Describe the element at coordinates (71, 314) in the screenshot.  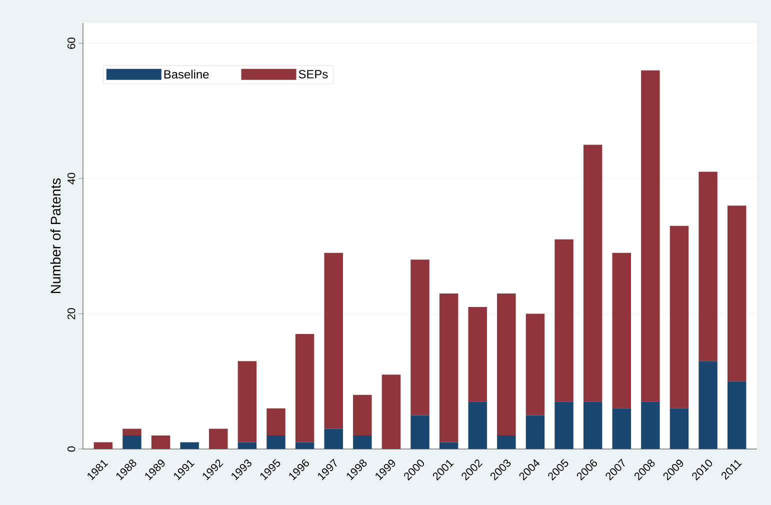
I see `y-tick-label: 20` at that location.